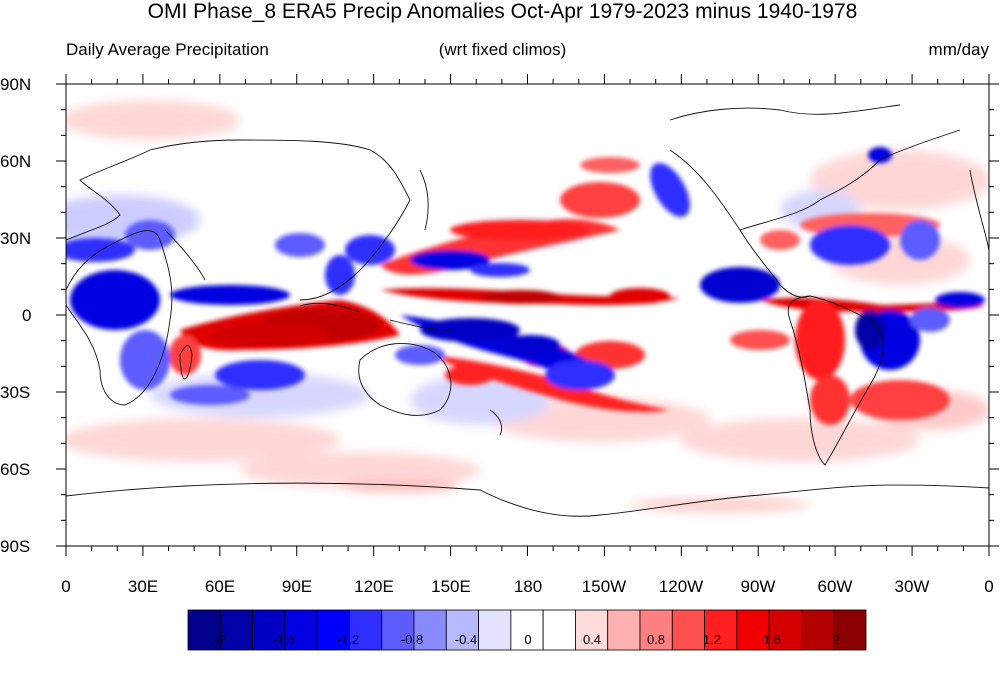 This screenshot has width=1005, height=676. Describe the element at coordinates (143, 586) in the screenshot. I see `lon-label-30e: 30E` at that location.